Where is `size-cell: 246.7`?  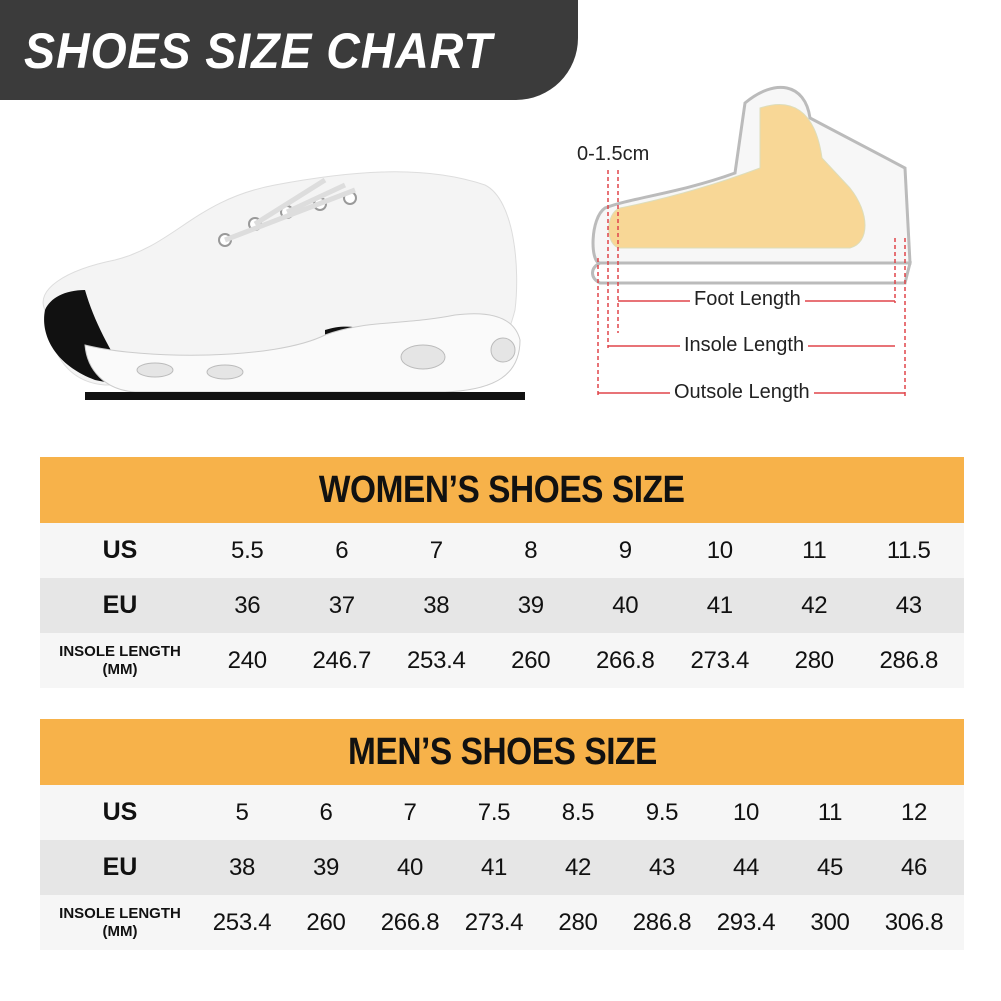 size-cell: 246.7 is located at coordinates (342, 660).